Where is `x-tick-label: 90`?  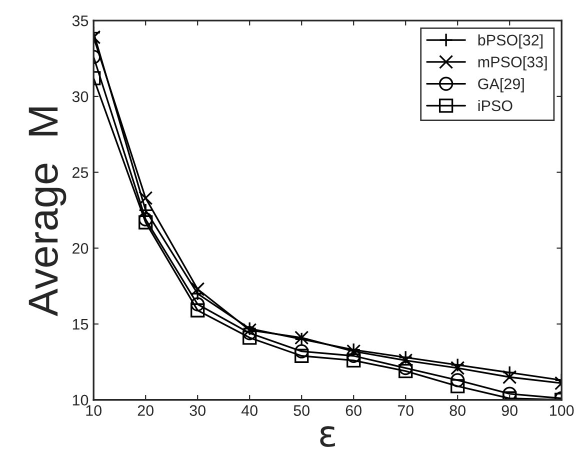
x-tick-label: 90 is located at coordinates (510, 410).